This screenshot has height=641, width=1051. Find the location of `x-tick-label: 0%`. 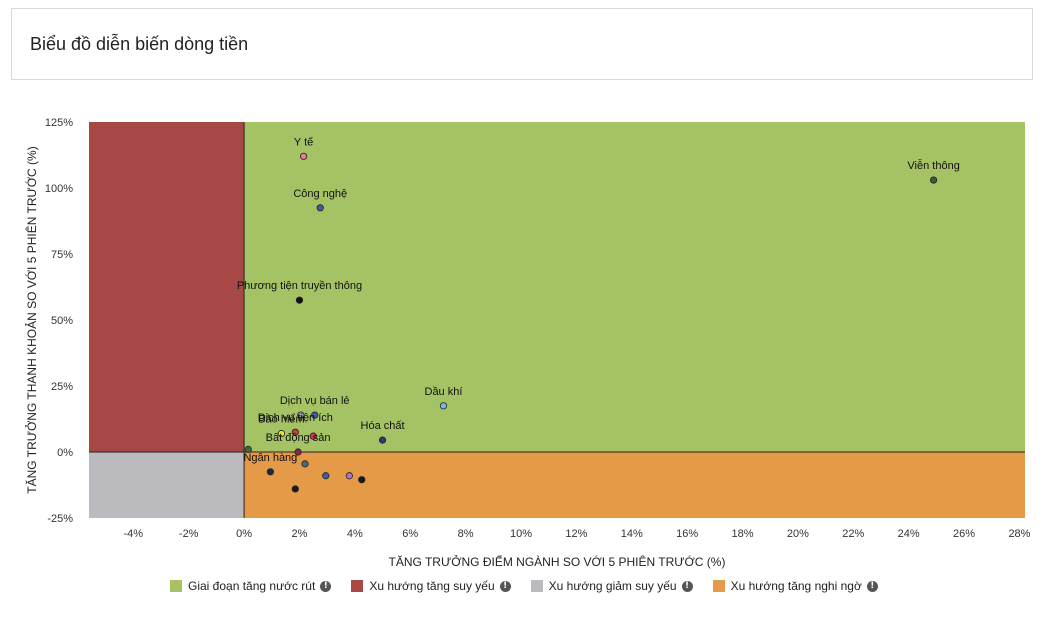

x-tick-label: 0% is located at coordinates (244, 534).